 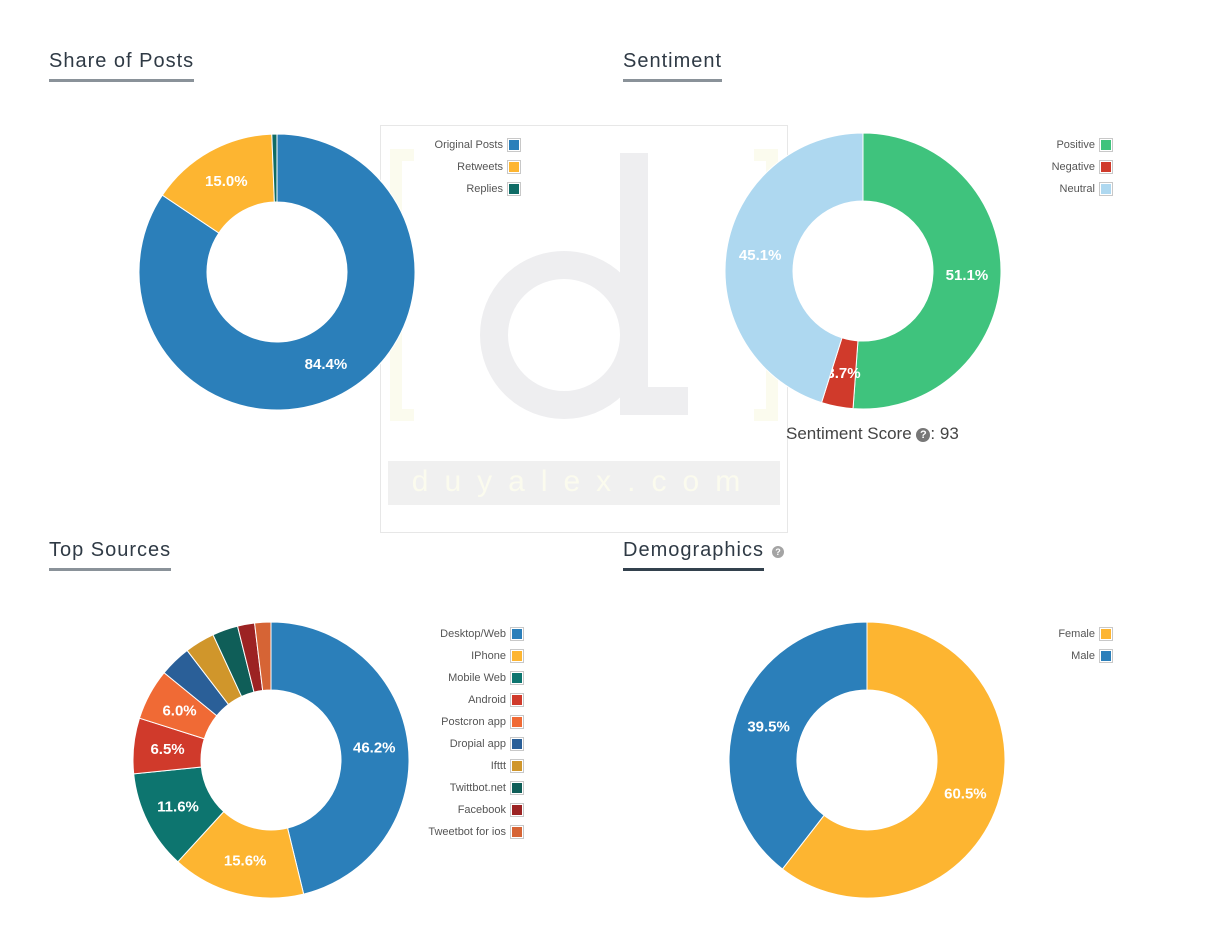 What do you see at coordinates (893, 760) in the screenshot?
I see `slice-female` at bounding box center [893, 760].